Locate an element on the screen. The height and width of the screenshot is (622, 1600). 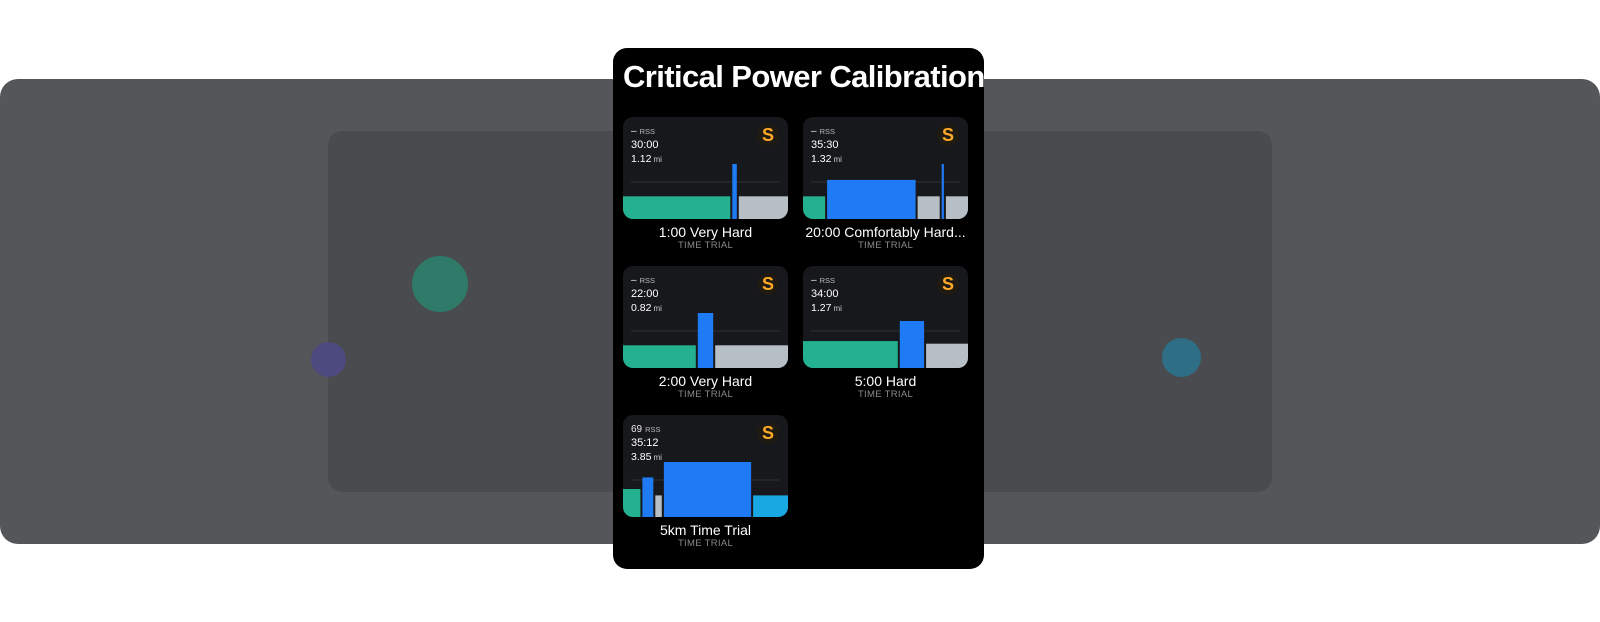
workout-card: 69 RSS 35:12 3.85 mi S is located at coordinates (705, 466).